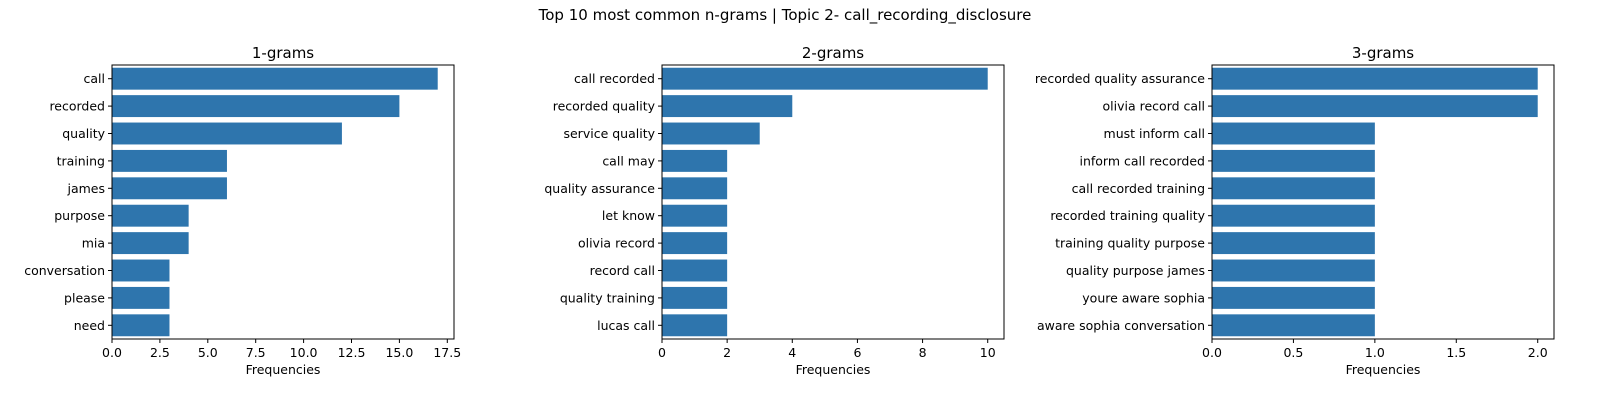 The width and height of the screenshot is (1600, 400). I want to click on x-tick-label-2grams-5: 10, so click(988, 352).